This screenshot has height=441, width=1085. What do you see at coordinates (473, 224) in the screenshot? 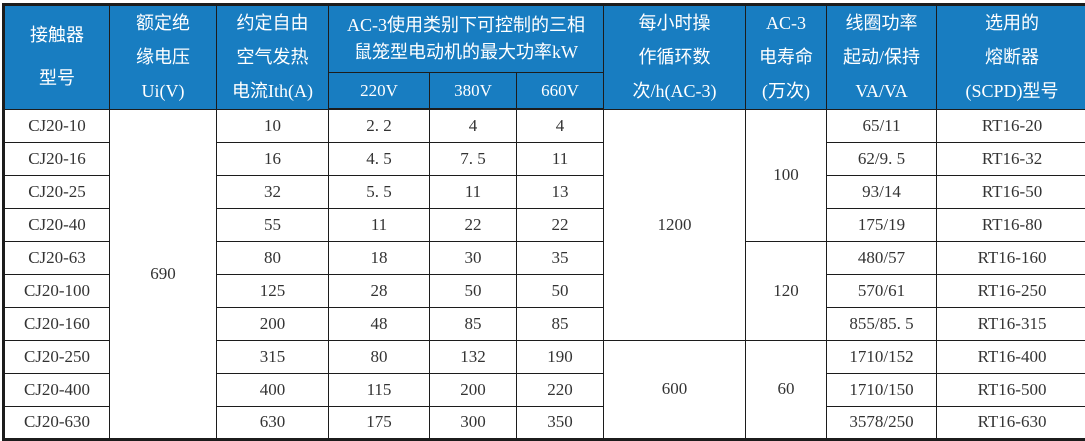
I see `p380-cell: 22` at bounding box center [473, 224].